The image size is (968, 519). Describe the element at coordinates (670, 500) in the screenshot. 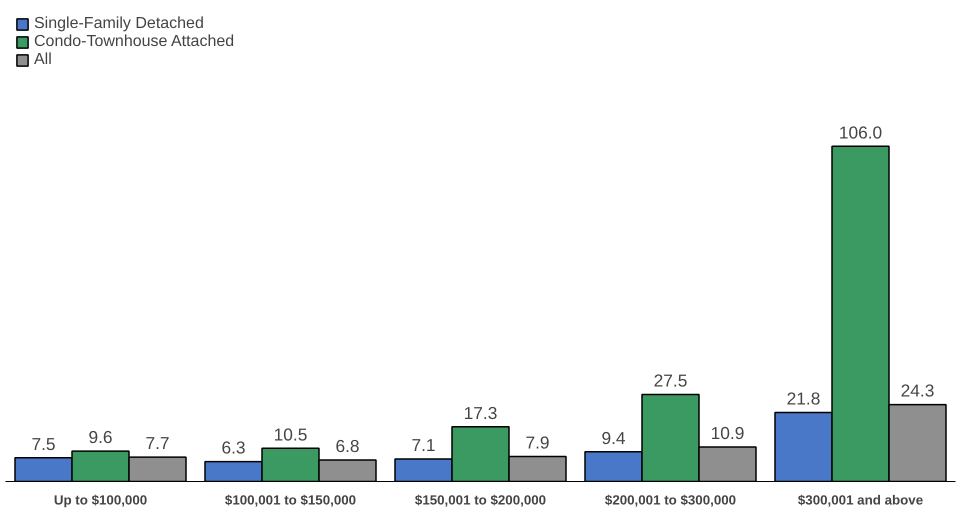

I see `x-tick-label: $200,001 to $300,000` at that location.